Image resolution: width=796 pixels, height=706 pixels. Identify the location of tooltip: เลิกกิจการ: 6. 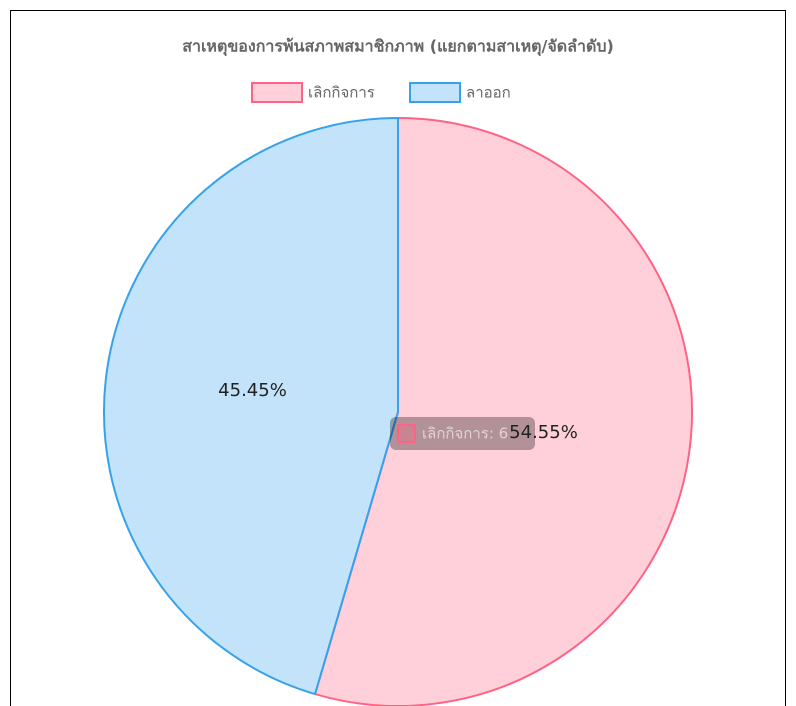
(462, 433).